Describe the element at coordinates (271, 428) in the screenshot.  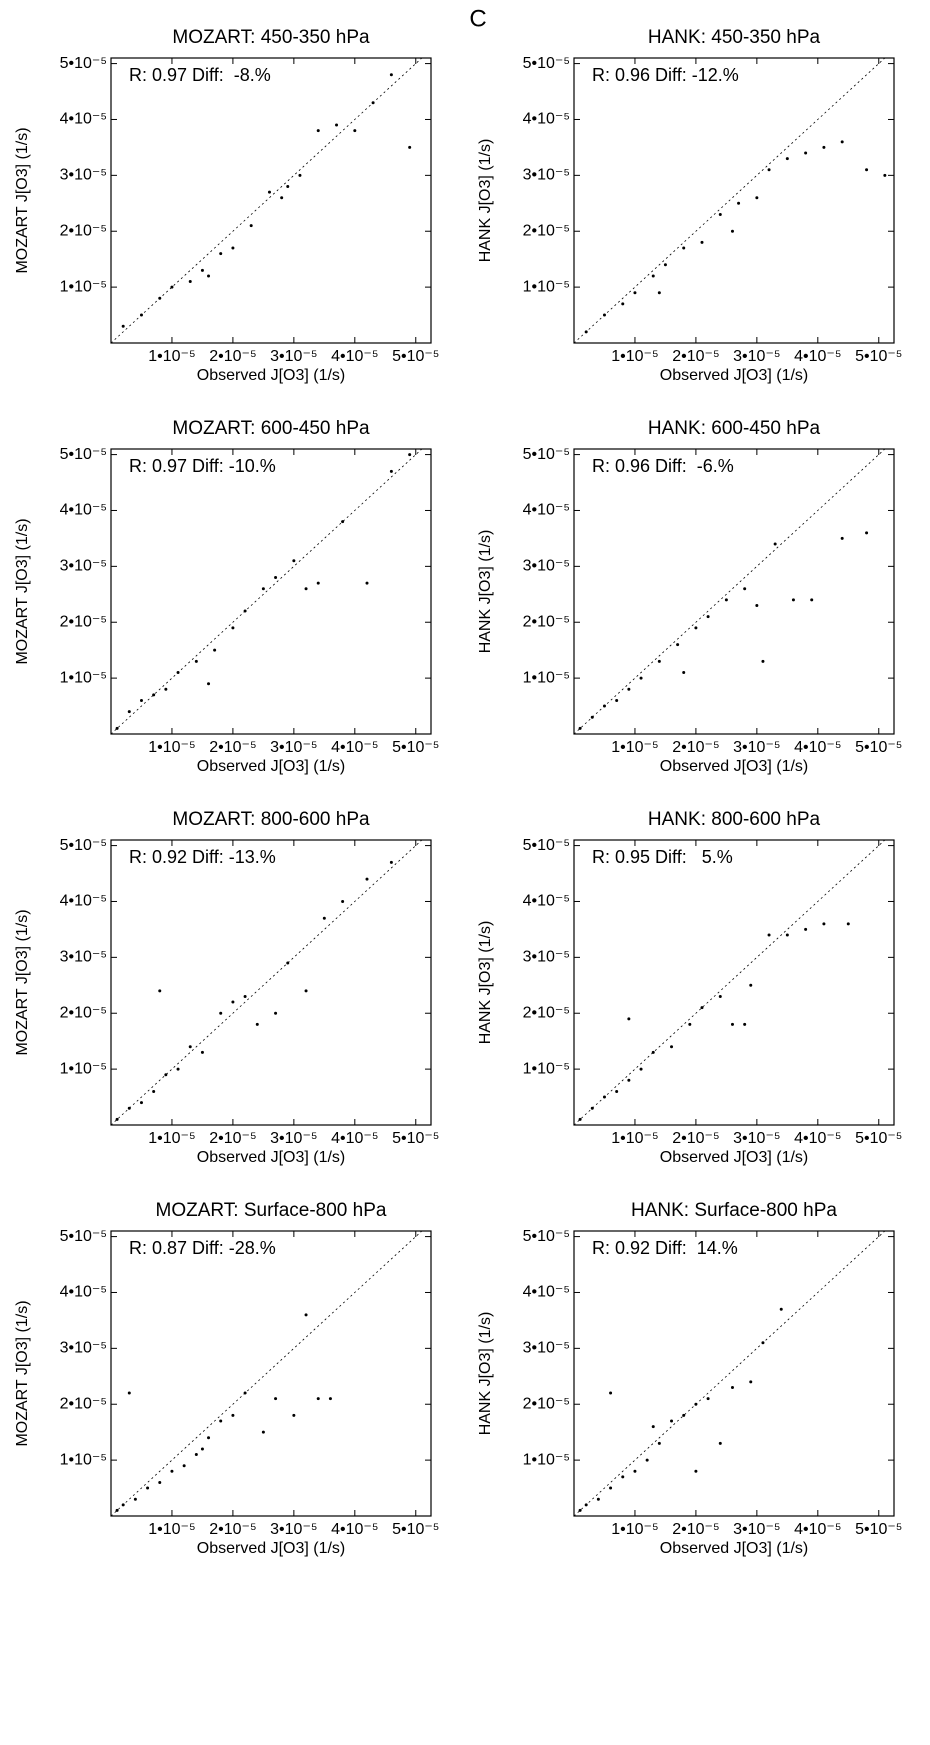
I see `chart-title: MOZART: 600-450 hPa` at that location.